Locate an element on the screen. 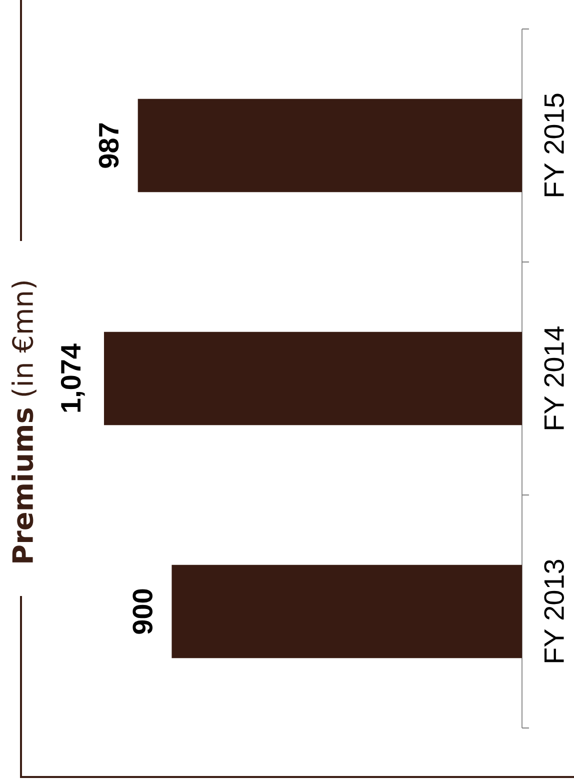  text: Premiums (in €mn) is located at coordinates (24, 421).